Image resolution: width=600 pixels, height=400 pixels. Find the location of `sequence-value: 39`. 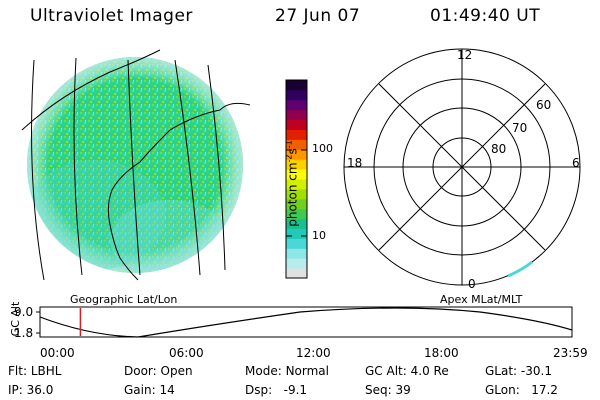

sequence-value: 39 is located at coordinates (403, 390).